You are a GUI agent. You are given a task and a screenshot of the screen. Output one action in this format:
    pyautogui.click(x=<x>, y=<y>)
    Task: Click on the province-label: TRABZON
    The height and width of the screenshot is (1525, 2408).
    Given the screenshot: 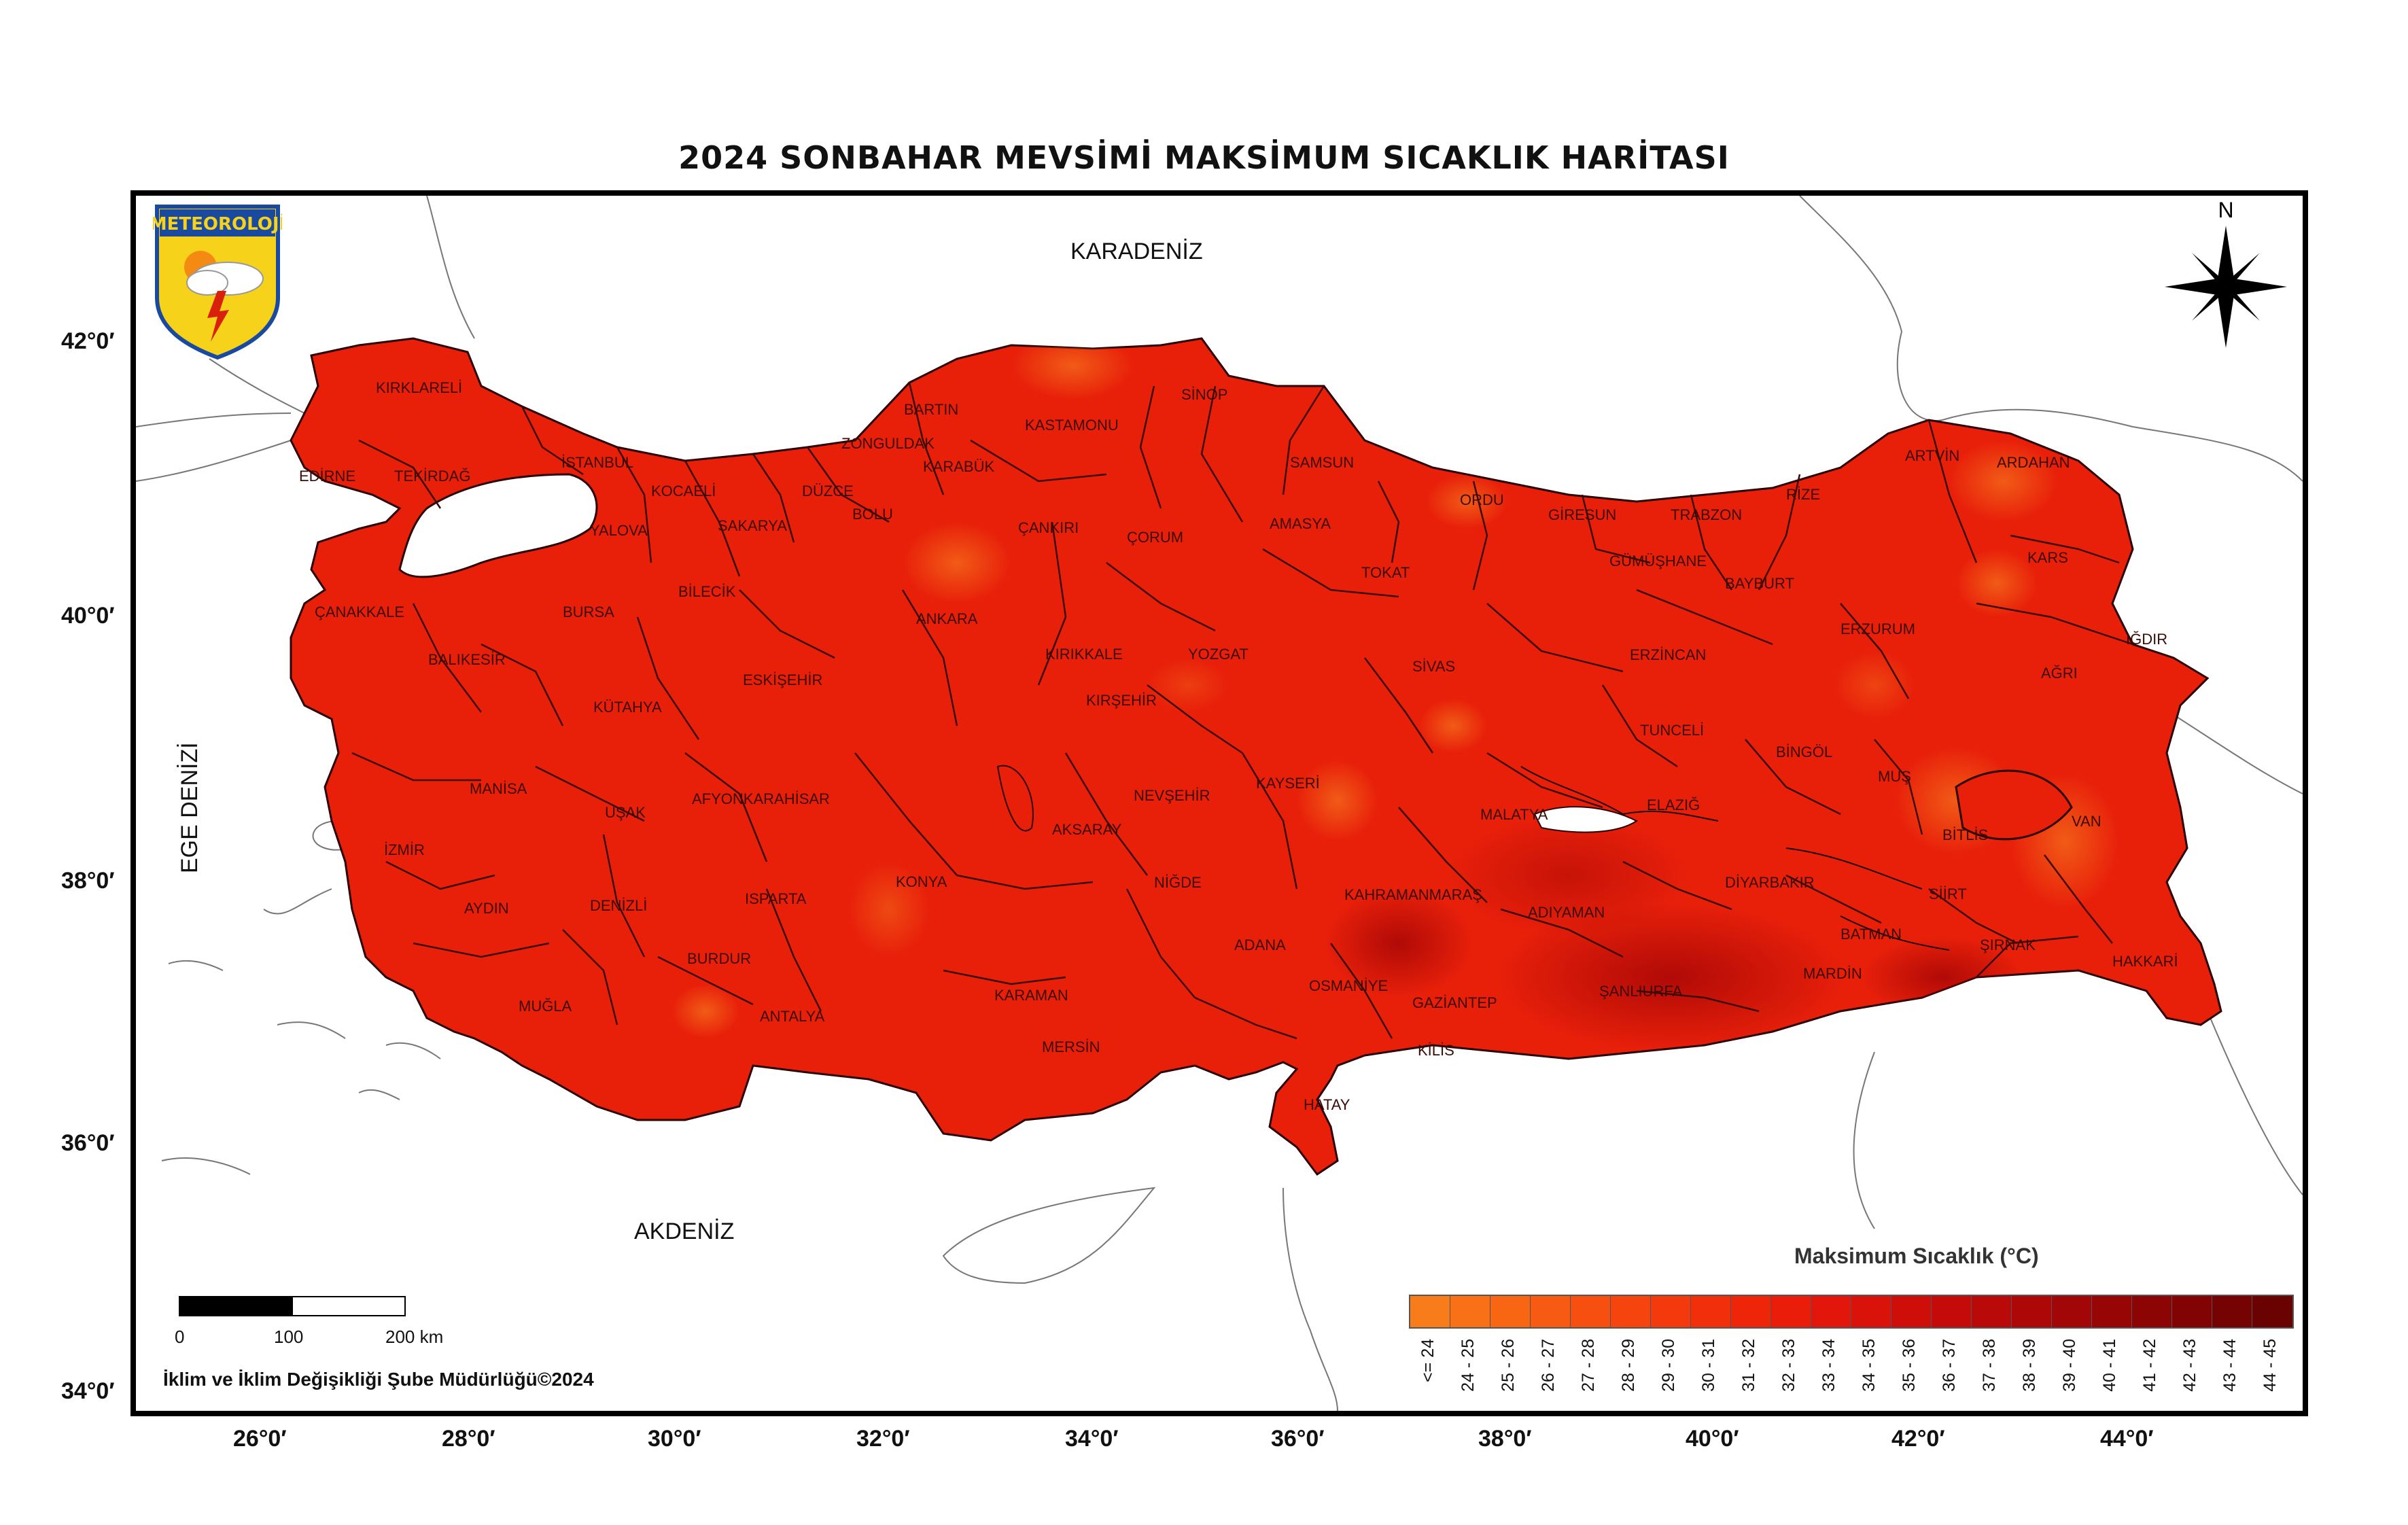 What is the action you would take?
    pyautogui.click(x=1706, y=514)
    